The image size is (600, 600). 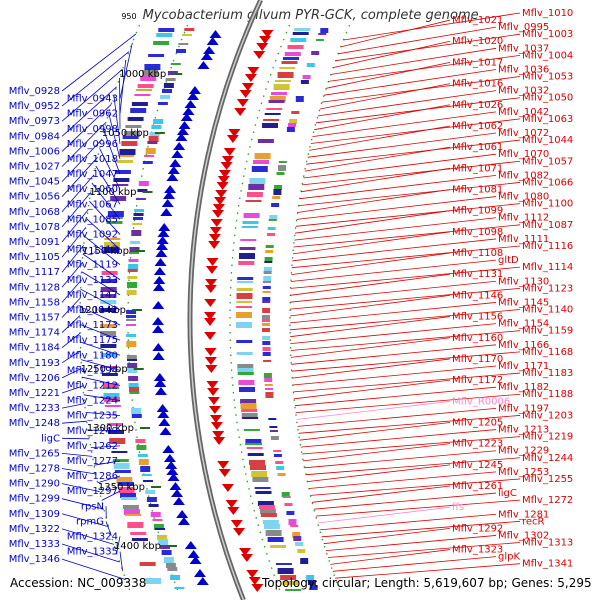 What do you see at coordinates (547, 394) in the screenshot?
I see `right-gene-label: Mflv_1188` at bounding box center [547, 394].